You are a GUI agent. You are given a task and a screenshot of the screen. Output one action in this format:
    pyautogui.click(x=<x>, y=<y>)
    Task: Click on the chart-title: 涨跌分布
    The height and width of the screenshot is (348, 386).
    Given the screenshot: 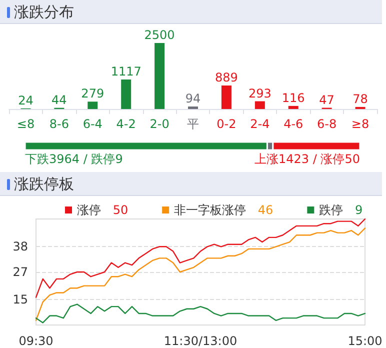 What is the action you would take?
    pyautogui.click(x=44, y=12)
    